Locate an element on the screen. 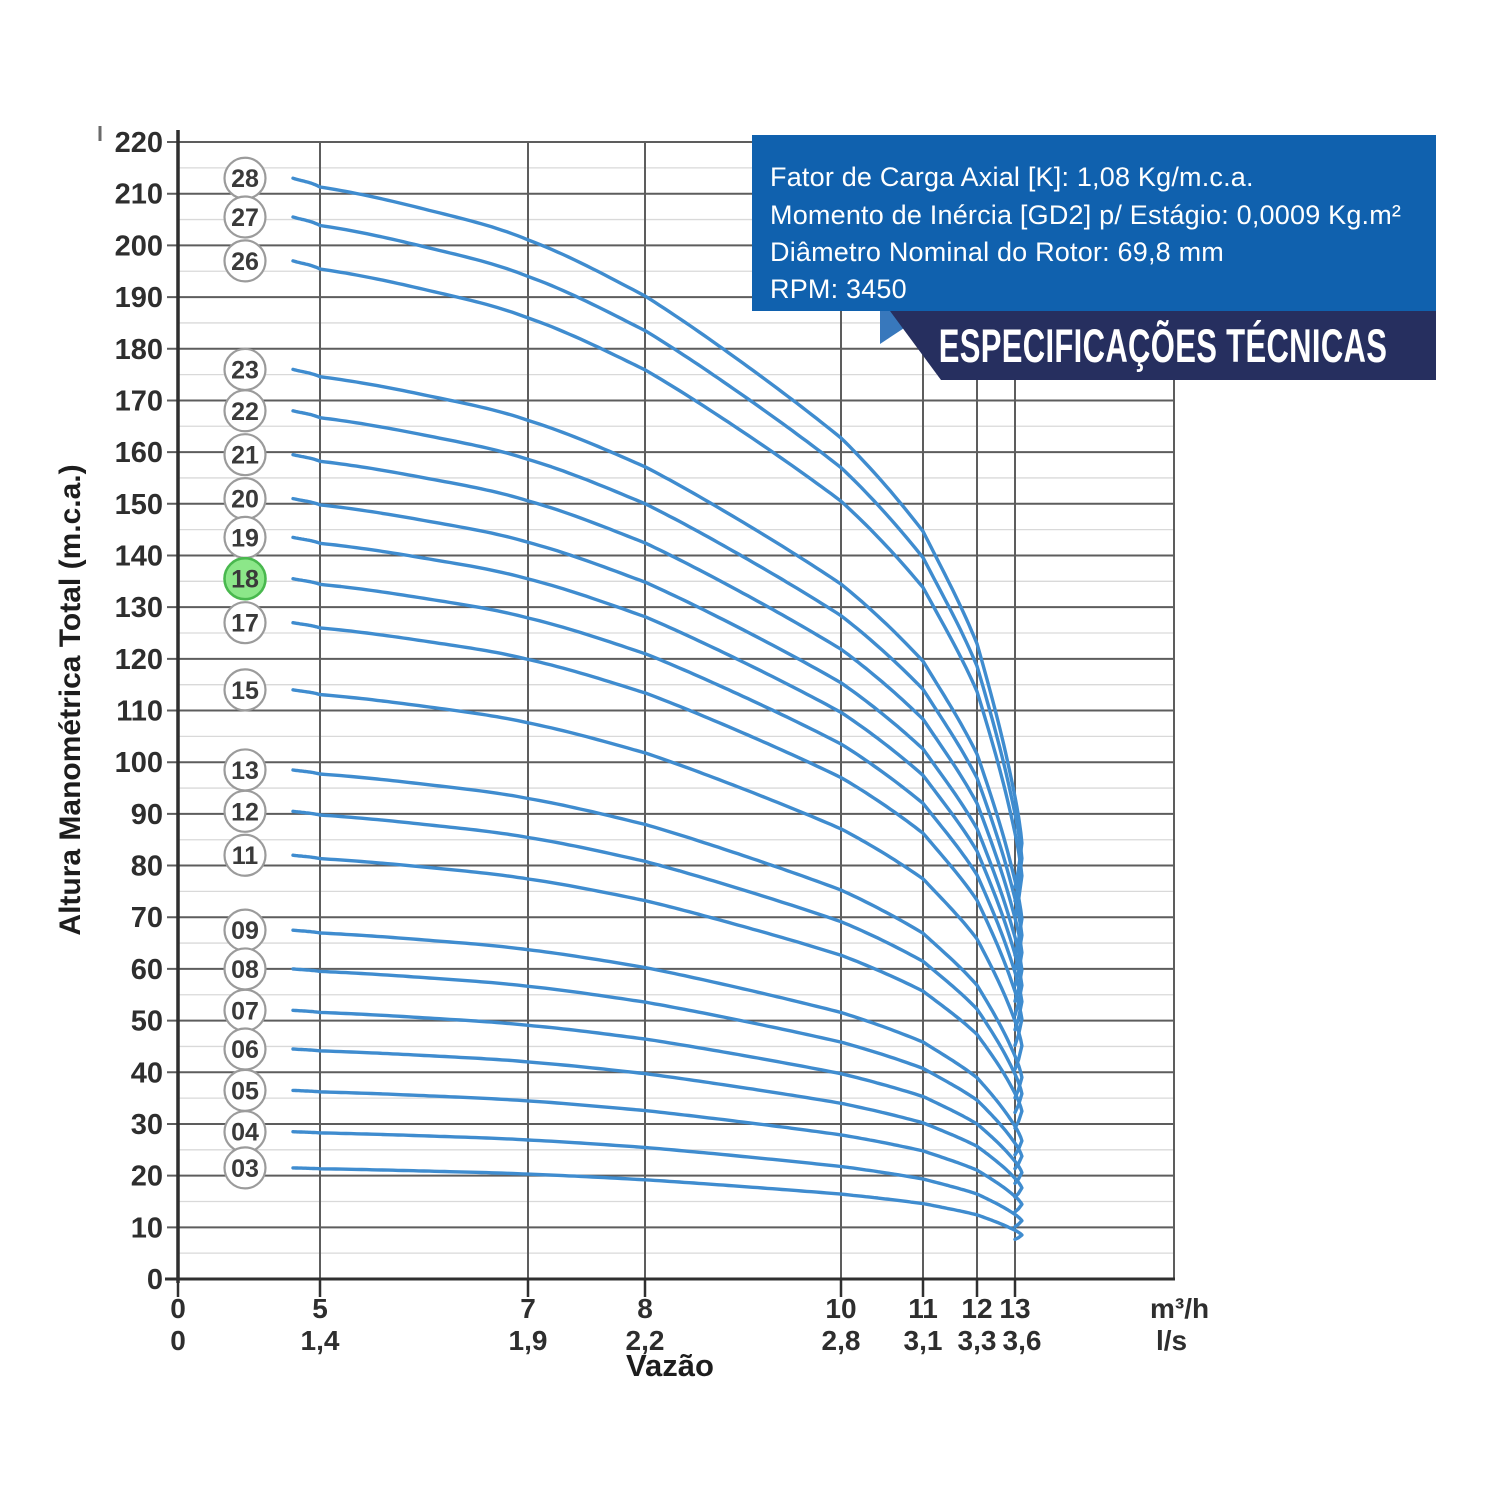  y-tick-label-30: 30 is located at coordinates (147, 1125).